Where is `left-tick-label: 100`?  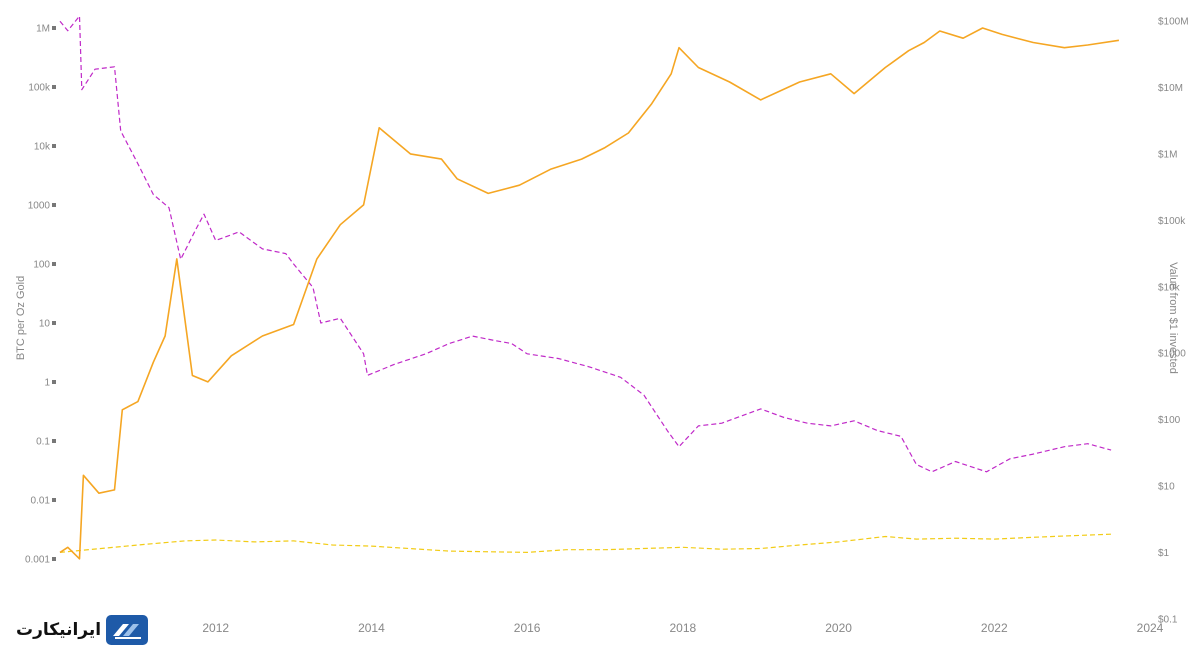 left-tick-label: 100 is located at coordinates (41, 265).